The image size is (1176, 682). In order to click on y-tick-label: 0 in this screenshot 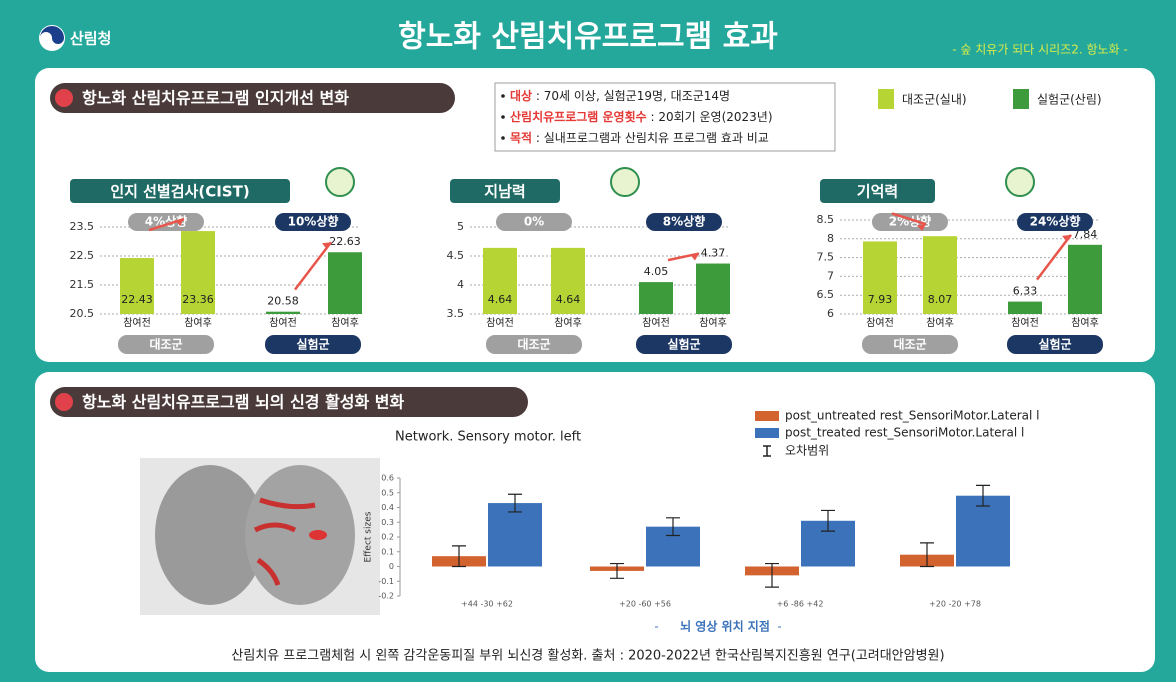, I will do `click(391, 566)`.